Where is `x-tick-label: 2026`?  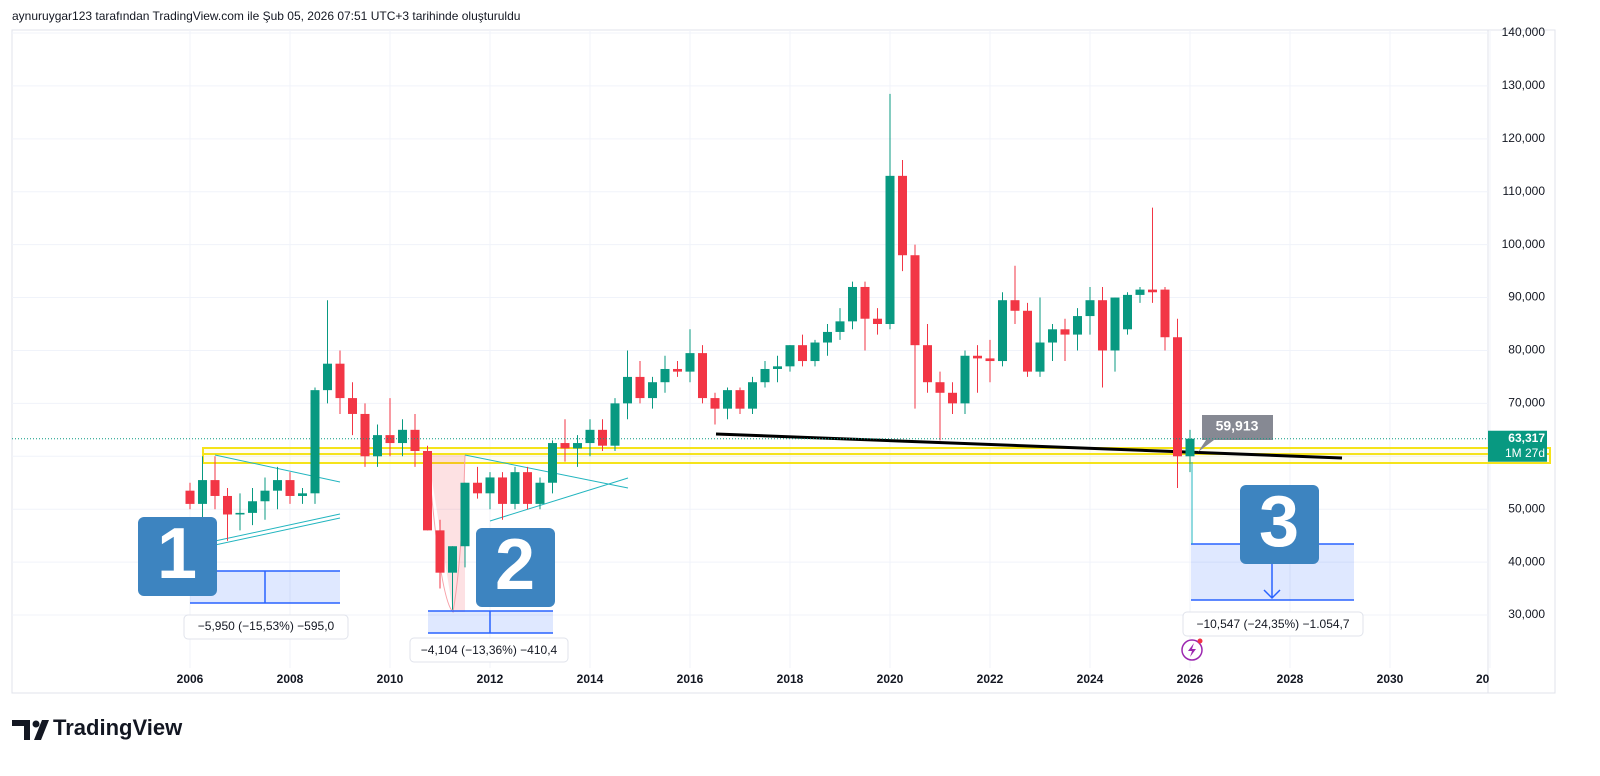 x-tick-label: 2026 is located at coordinates (1190, 679).